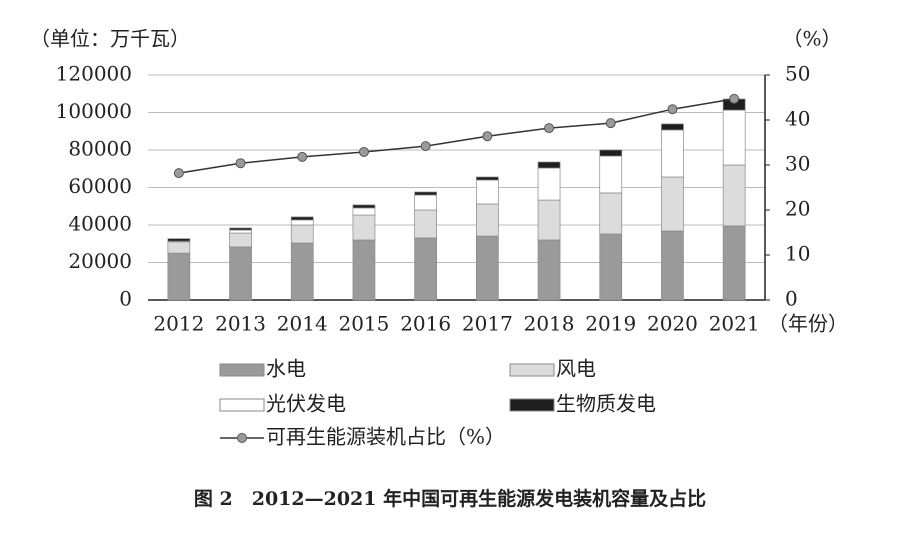  What do you see at coordinates (450, 498) in the screenshot?
I see `chart-title: 图 2 2012—2021 年中国可再生能源发电装机容量及占比` at bounding box center [450, 498].